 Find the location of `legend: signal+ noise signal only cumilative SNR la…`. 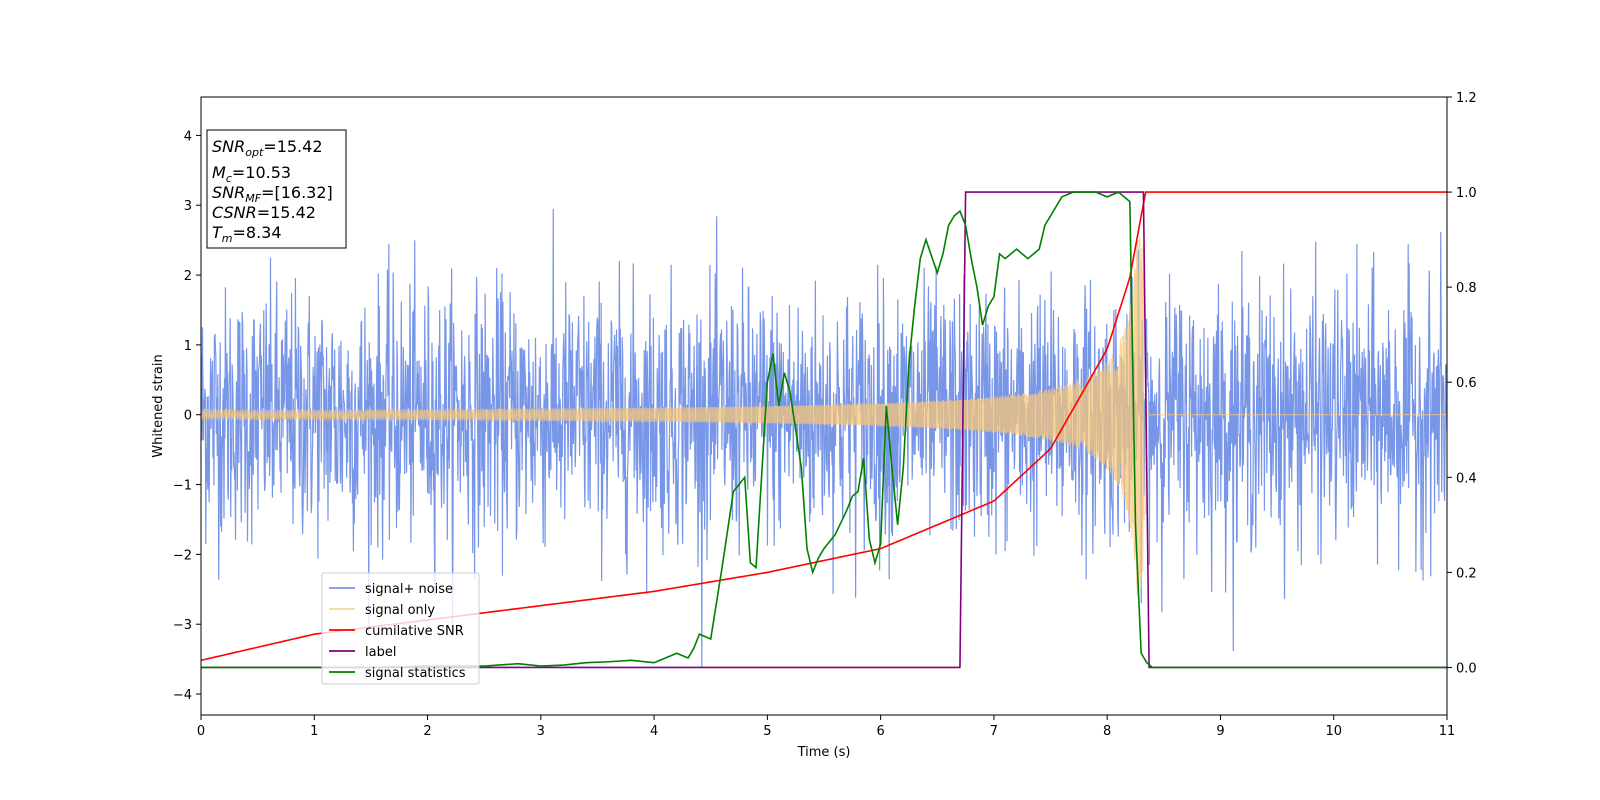

legend: signal+ noise signal only cumilative SNR la… is located at coordinates (400, 628).